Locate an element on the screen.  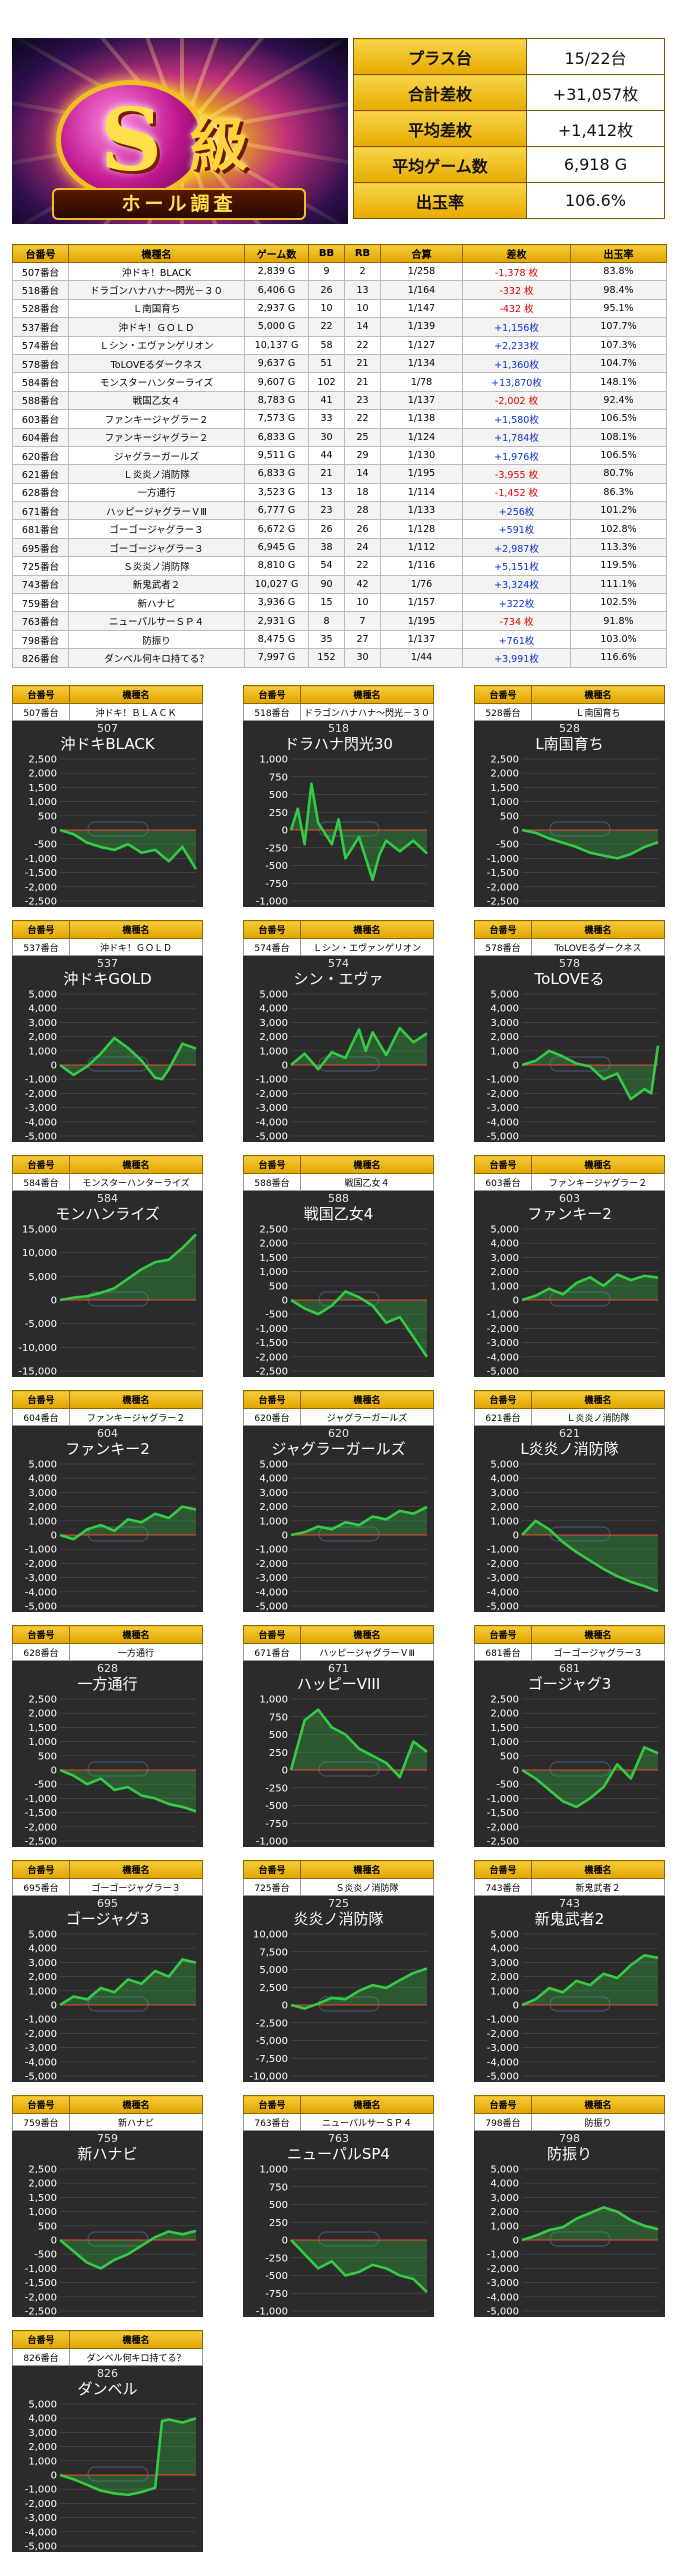
panel-info-row: 621番台 Ｌ炎炎ノ消防隊 is located at coordinates (569, 1417).